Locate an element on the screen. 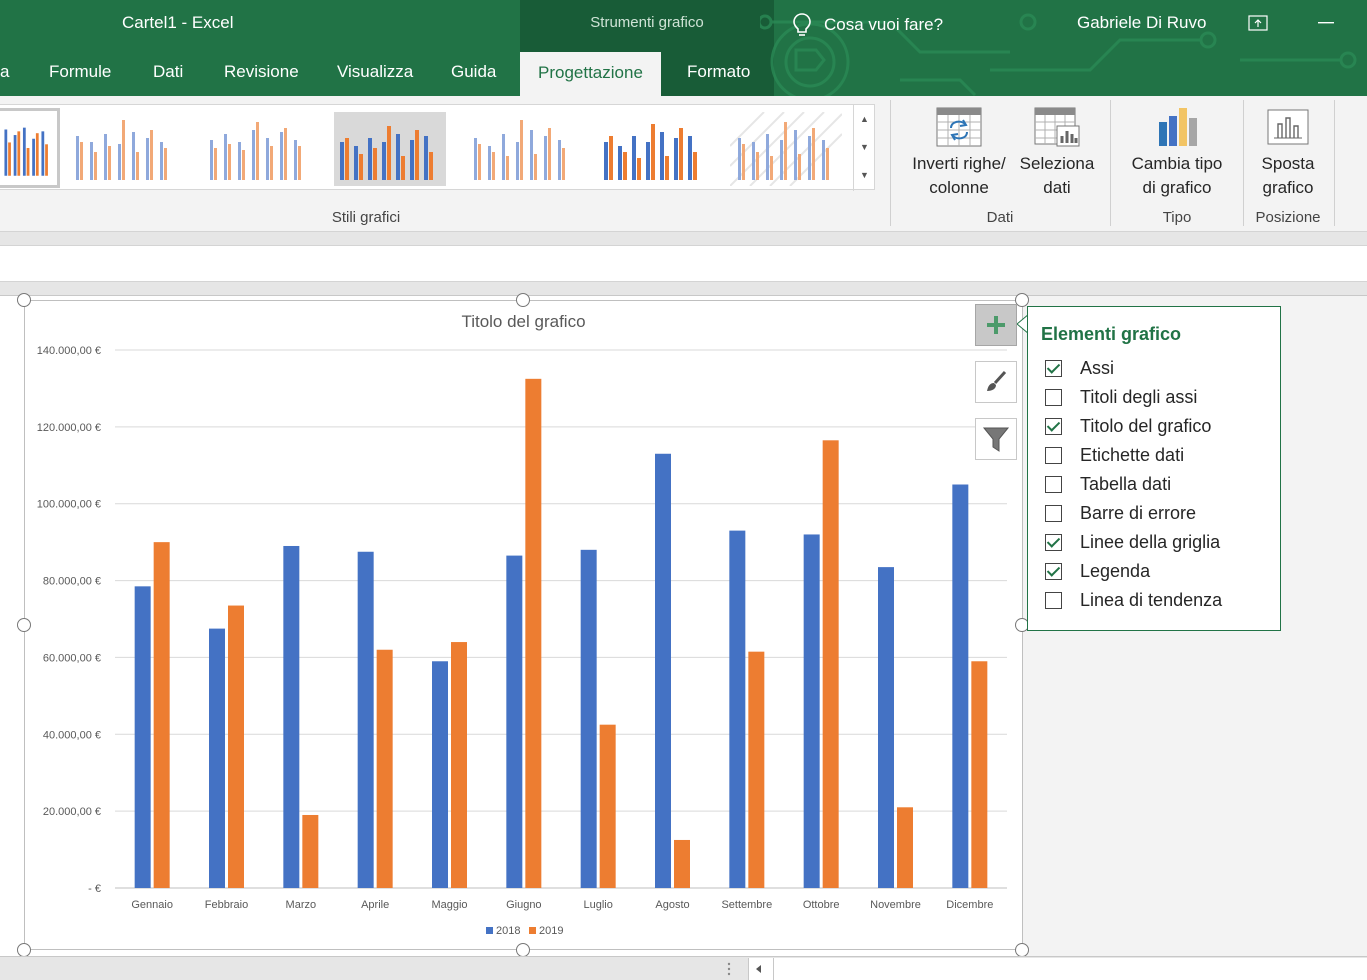 This screenshot has width=1367, height=980. chart-element-label: Linea di tendenza is located at coordinates (1151, 599).